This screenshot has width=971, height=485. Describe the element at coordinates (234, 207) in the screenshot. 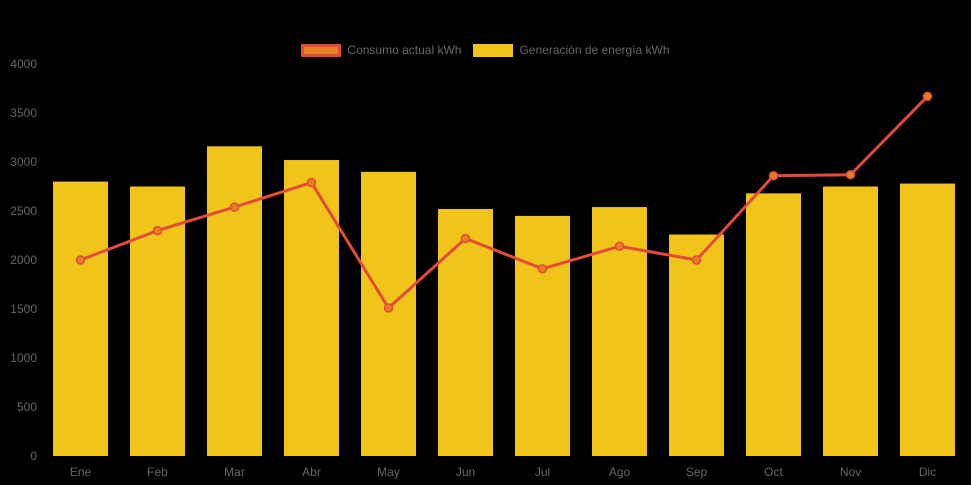

I see `point-mar` at that location.